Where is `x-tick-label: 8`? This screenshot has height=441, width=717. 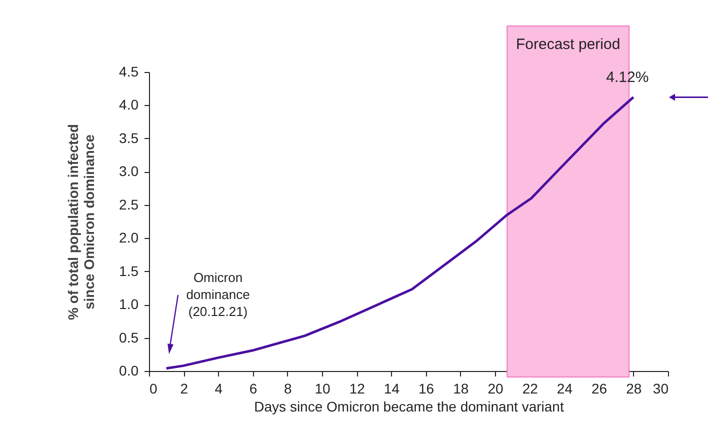 x-tick-label: 8 is located at coordinates (288, 388).